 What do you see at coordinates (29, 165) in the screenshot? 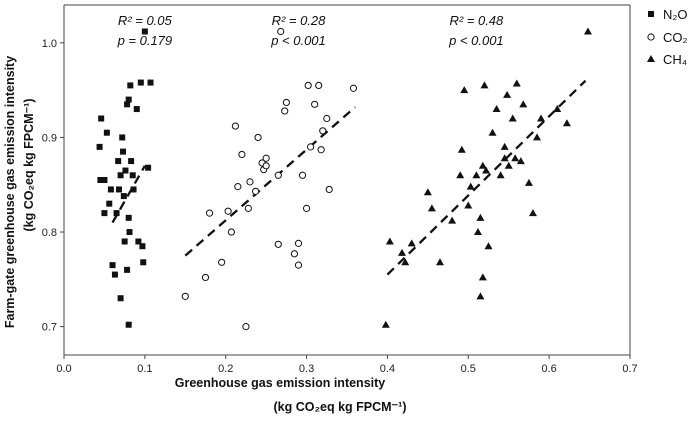
I see `y-axis-unit: (kg CO₂eq kg FPCM⁻¹)` at bounding box center [29, 165].